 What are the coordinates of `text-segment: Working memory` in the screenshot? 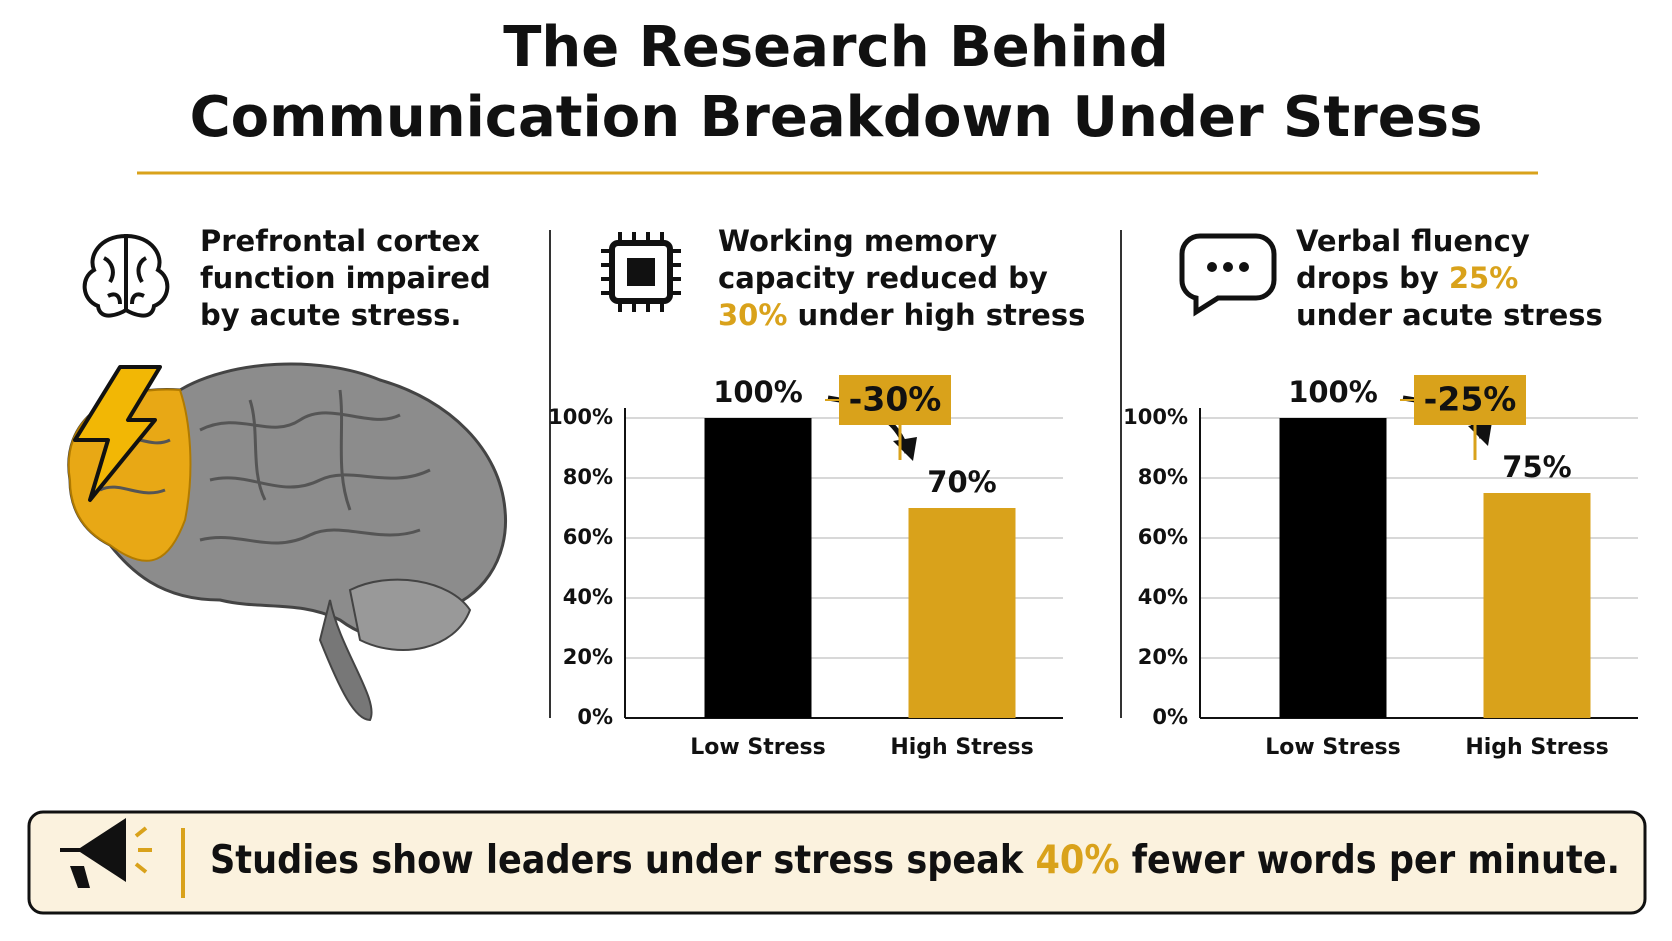 It's located at (857, 241).